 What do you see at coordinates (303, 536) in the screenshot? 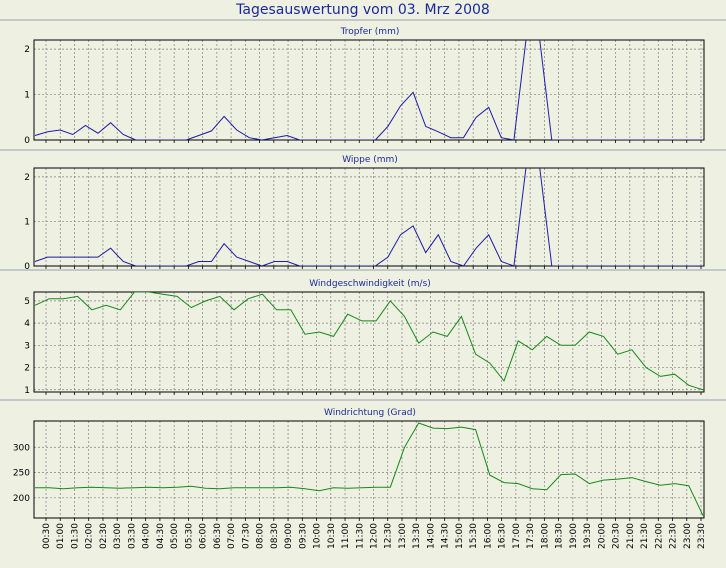
I see `x-tick-label: 09:30` at bounding box center [303, 536].